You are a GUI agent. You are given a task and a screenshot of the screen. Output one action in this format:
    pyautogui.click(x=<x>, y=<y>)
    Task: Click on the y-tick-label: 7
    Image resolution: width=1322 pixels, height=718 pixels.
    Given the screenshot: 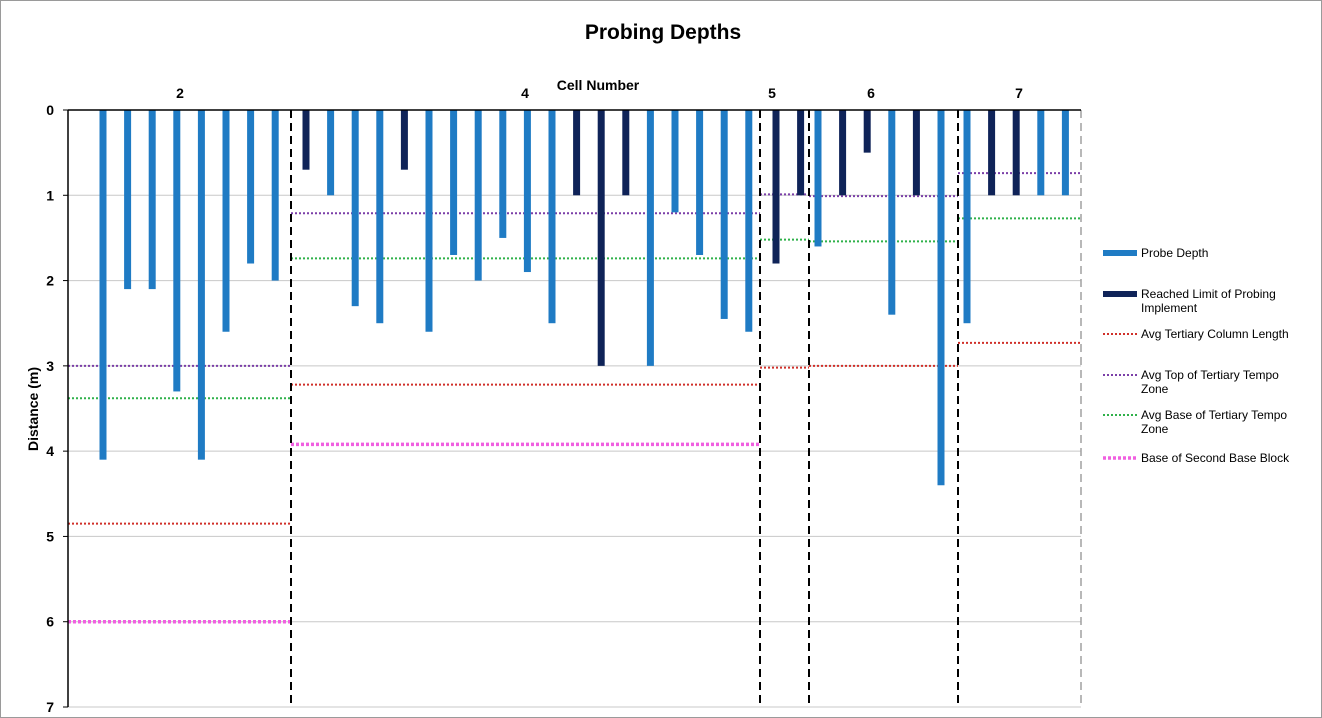 What is the action you would take?
    pyautogui.click(x=50, y=707)
    